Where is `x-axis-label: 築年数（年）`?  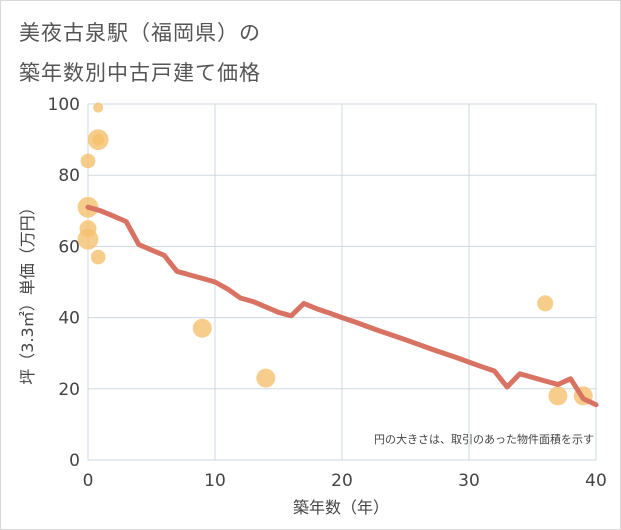 x-axis-label: 築年数（年） is located at coordinates (341, 507).